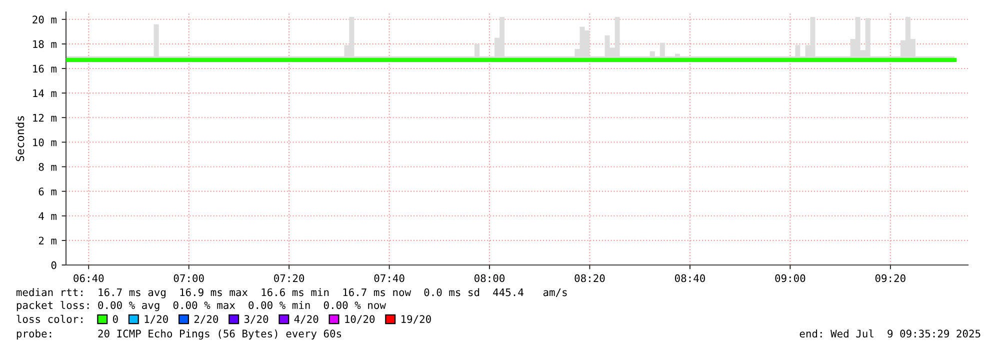 This screenshot has height=347, width=997. What do you see at coordinates (89, 278) in the screenshot?
I see `x-tick-label: 06:40` at bounding box center [89, 278].